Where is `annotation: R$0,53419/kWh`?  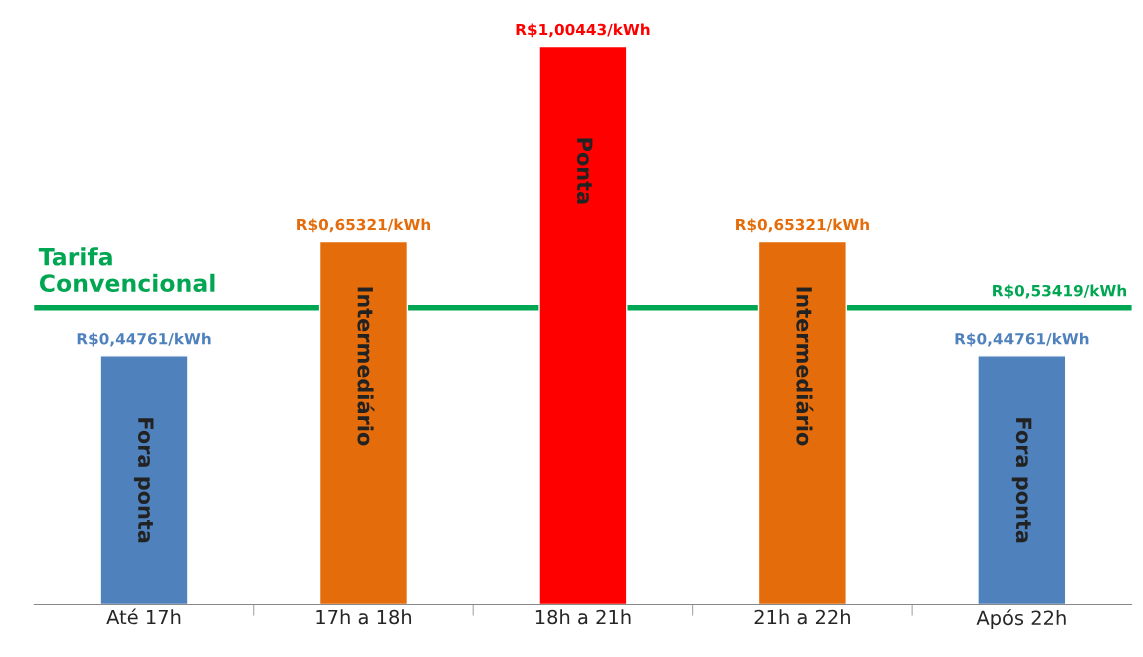
annotation: R$0,53419/kWh is located at coordinates (1059, 291).